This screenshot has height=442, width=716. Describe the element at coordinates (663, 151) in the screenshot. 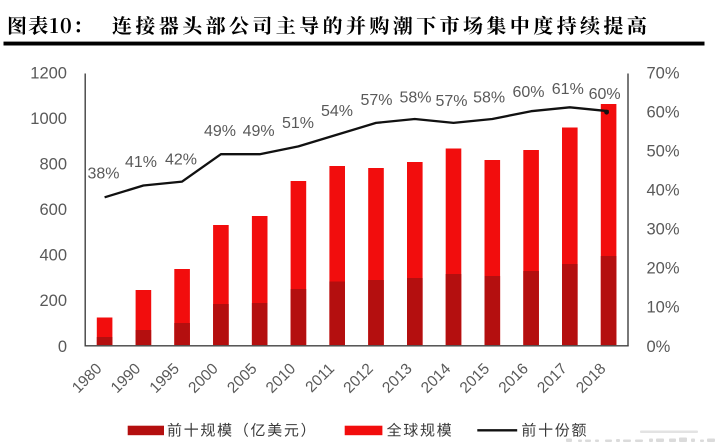

I see `svg-text: 50%` at that location.